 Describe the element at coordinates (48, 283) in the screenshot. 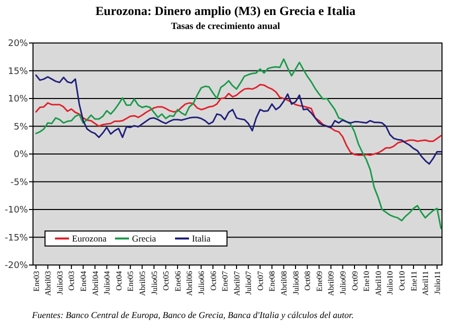

I see `x-tick-label: Abril03` at that location.